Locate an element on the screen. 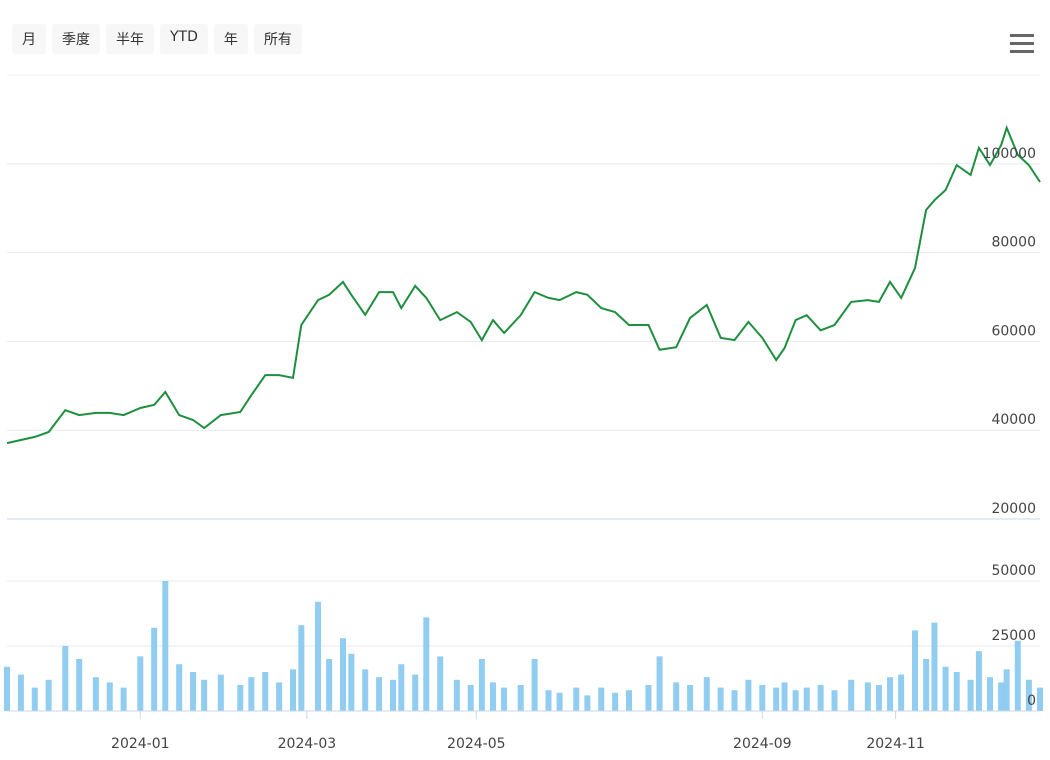  range-button: 半年 is located at coordinates (130, 39).